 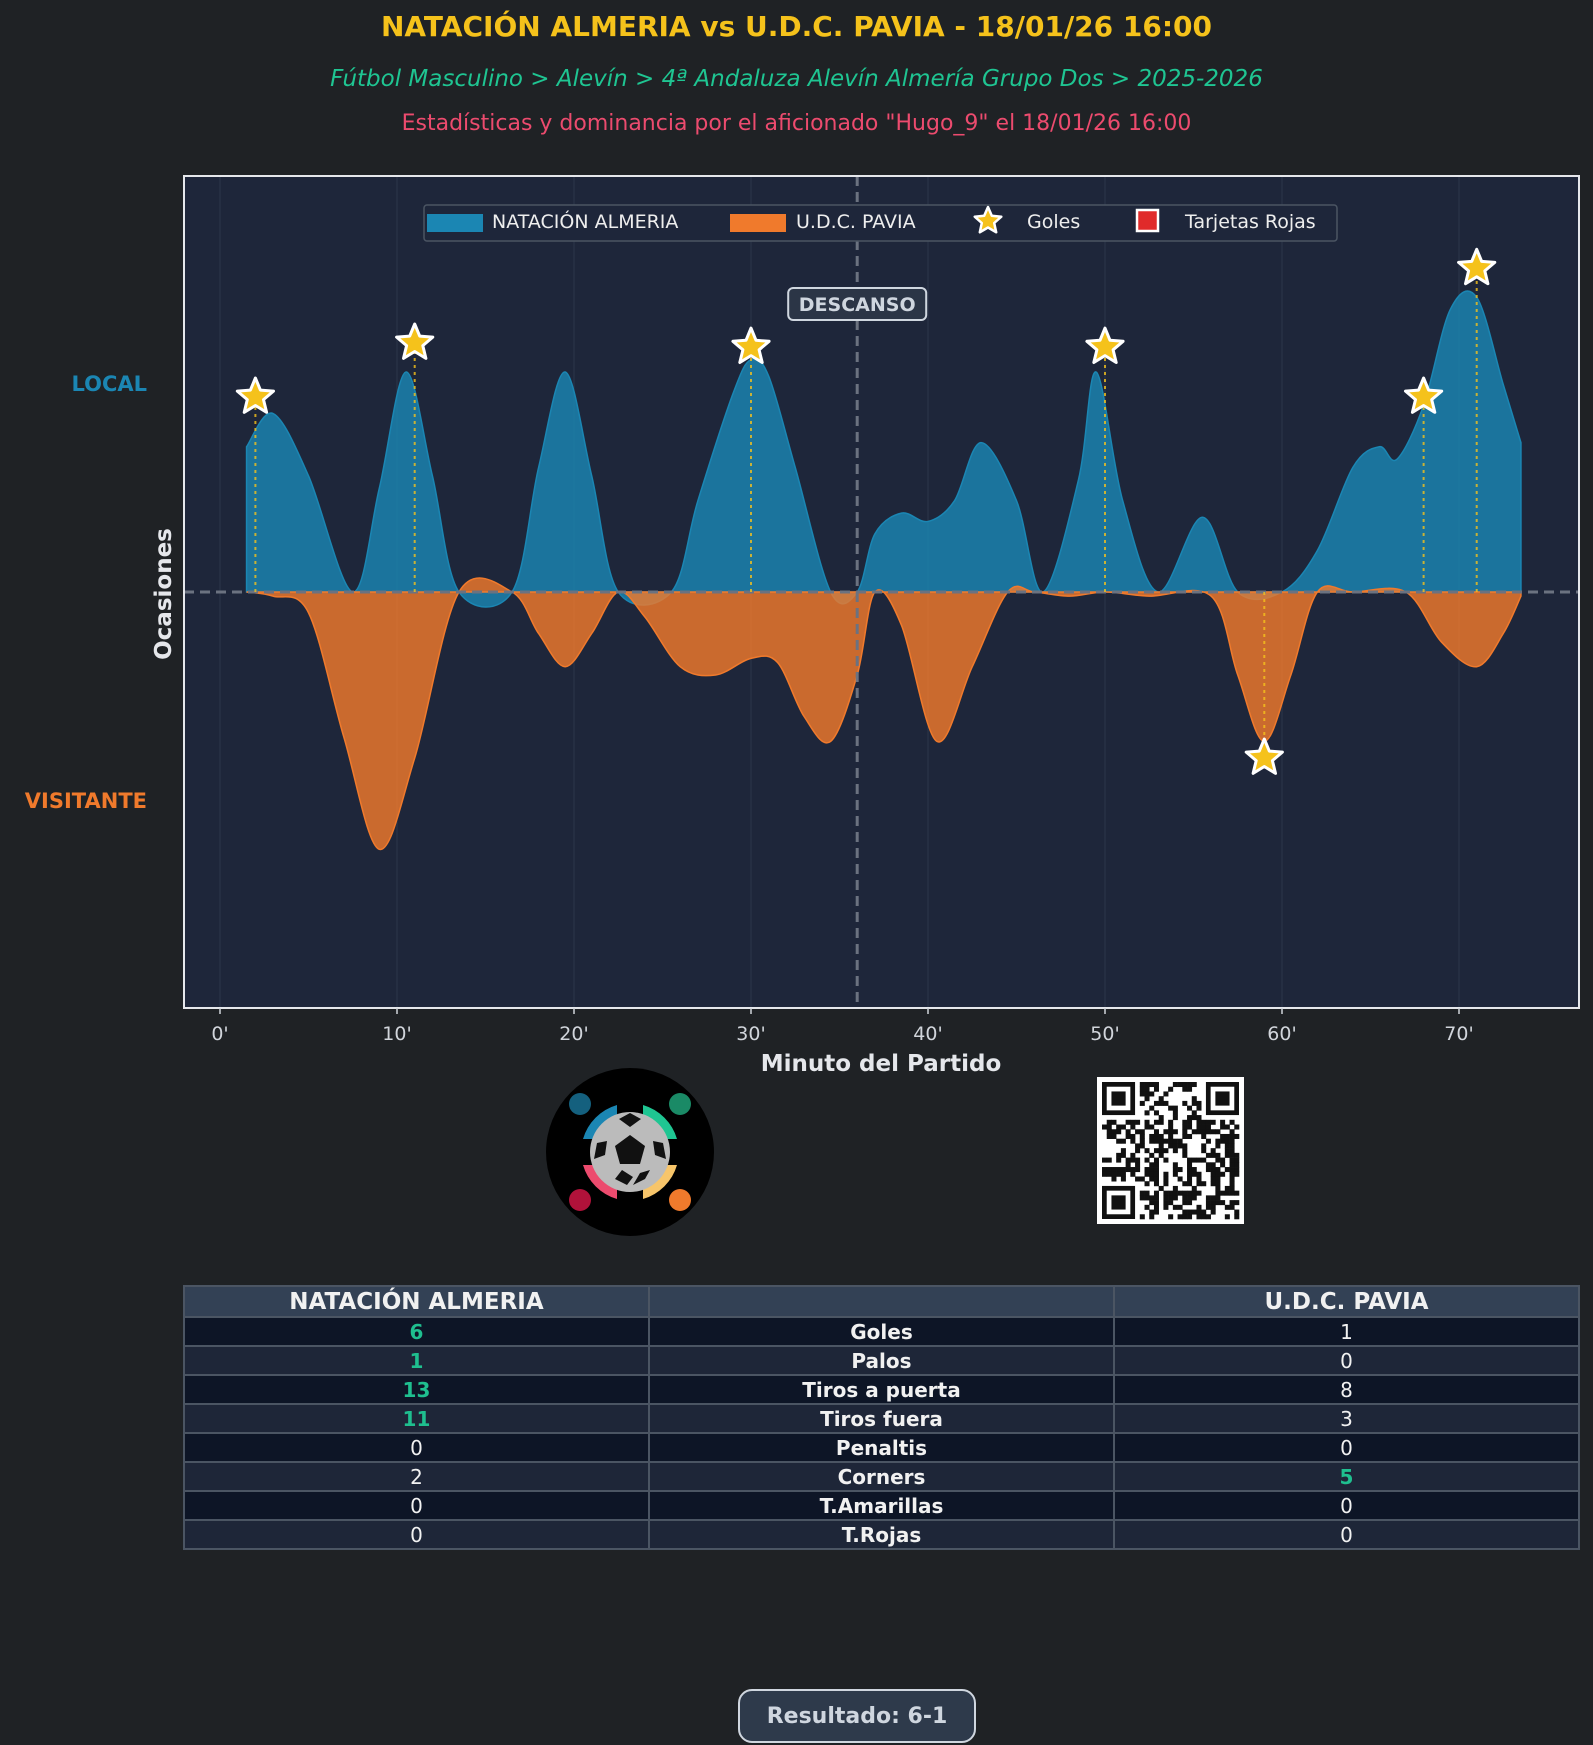 I want to click on home-team-header: NATACIÓN ALMERIA, so click(x=416, y=1301).